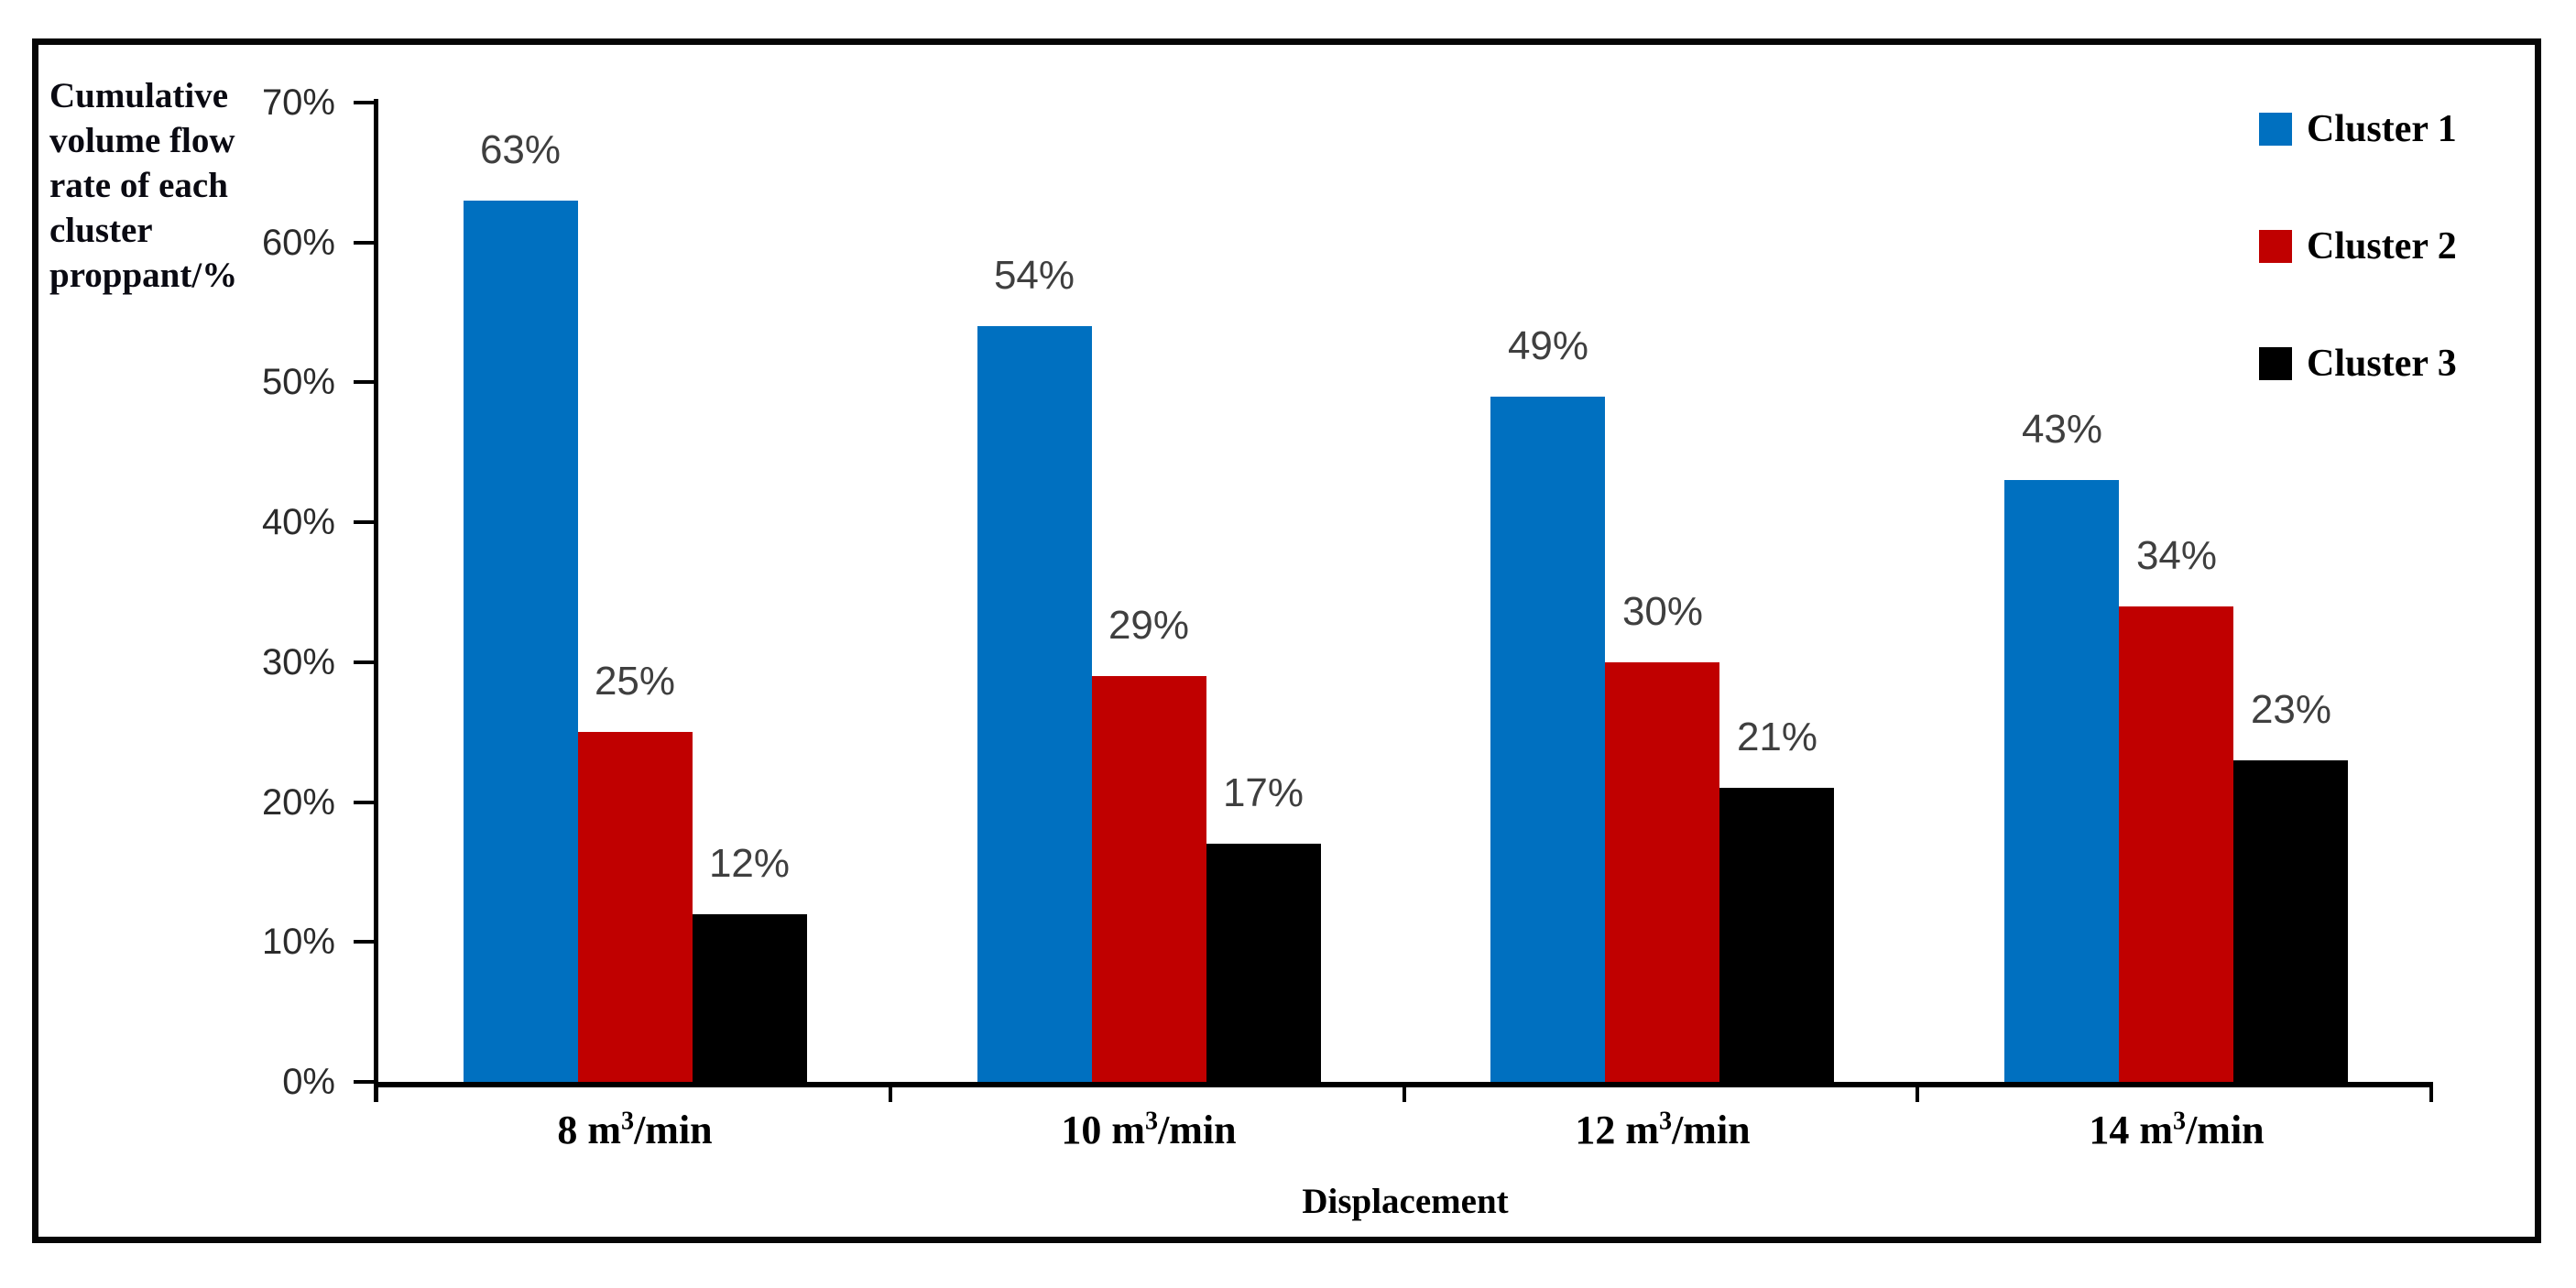 The height and width of the screenshot is (1288, 2576). Describe the element at coordinates (298, 803) in the screenshot. I see `y-tick-label: 20%` at that location.